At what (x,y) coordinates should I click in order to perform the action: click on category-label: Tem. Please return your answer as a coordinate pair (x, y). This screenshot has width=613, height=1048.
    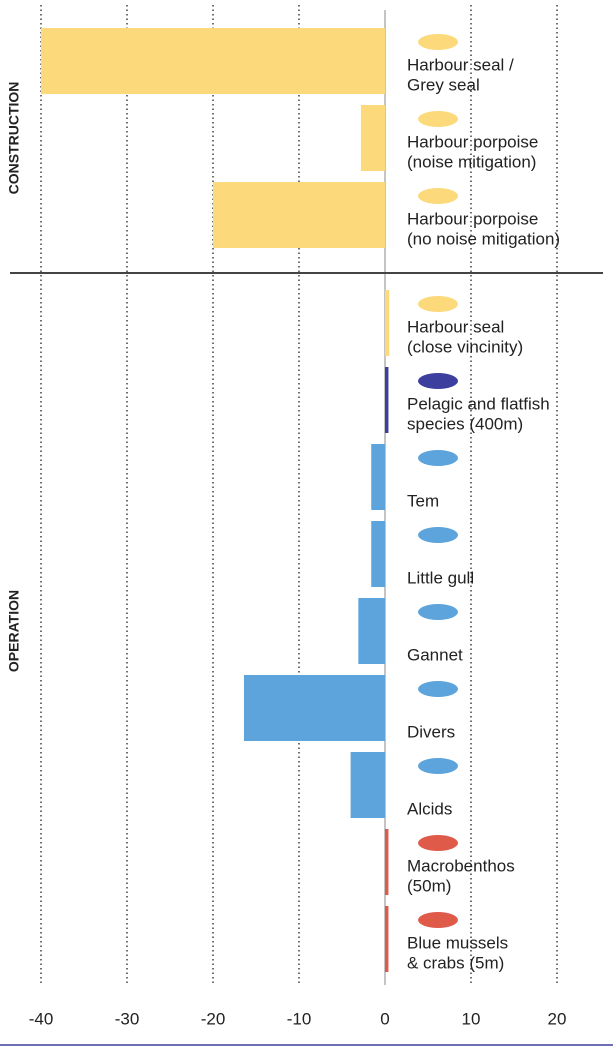
    Looking at the image, I should click on (423, 500).